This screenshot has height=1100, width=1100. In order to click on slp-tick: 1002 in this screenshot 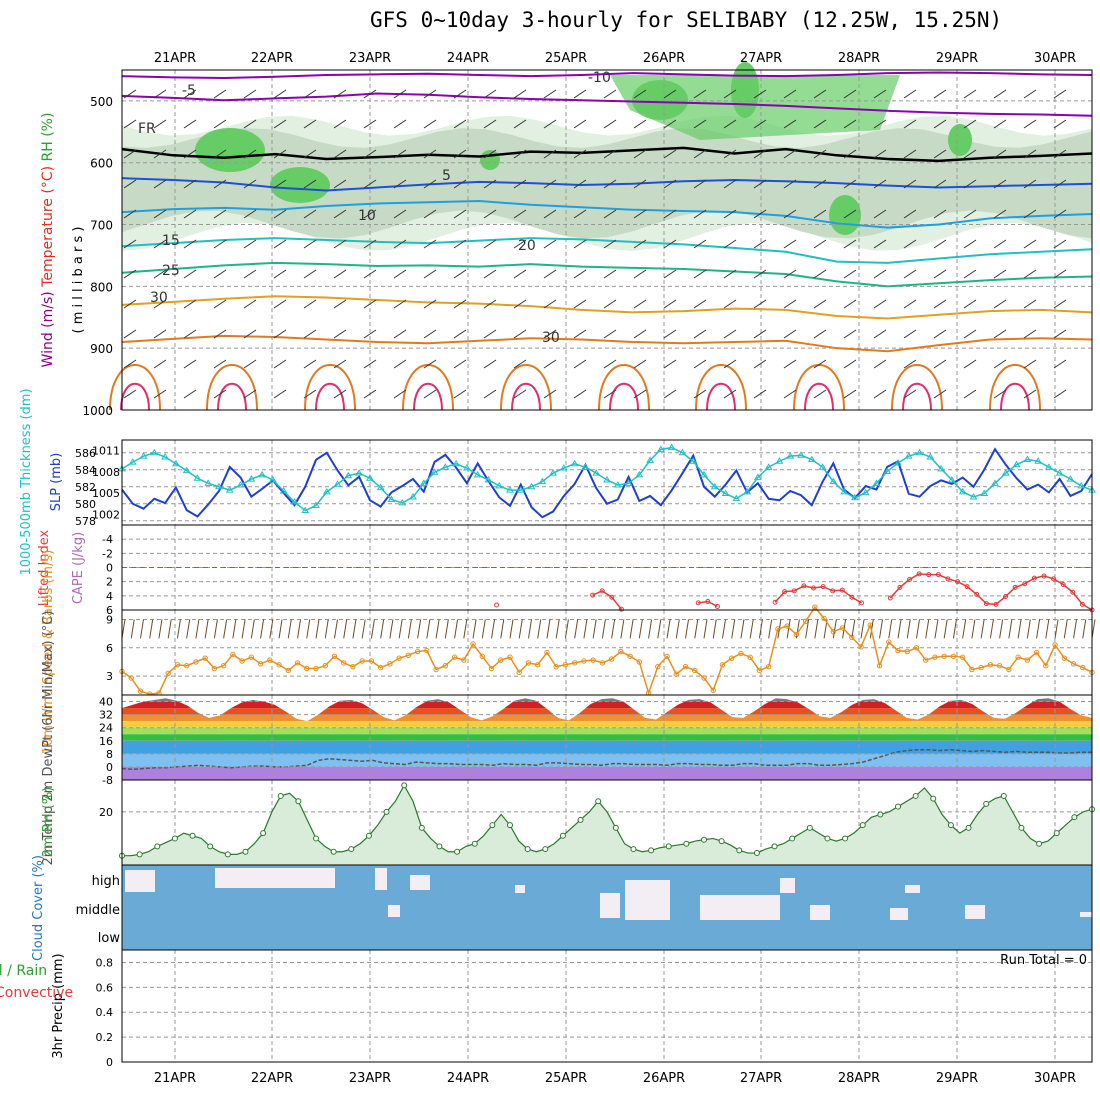, I will do `click(106, 514)`.